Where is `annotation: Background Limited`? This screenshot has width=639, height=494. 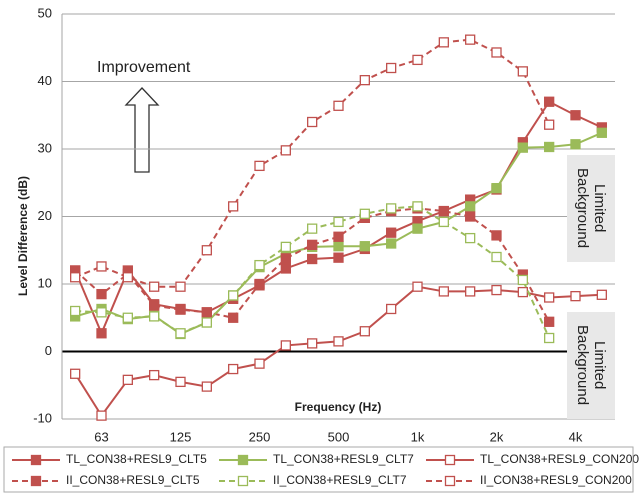
annotation: Background Limited is located at coordinates (591, 365).